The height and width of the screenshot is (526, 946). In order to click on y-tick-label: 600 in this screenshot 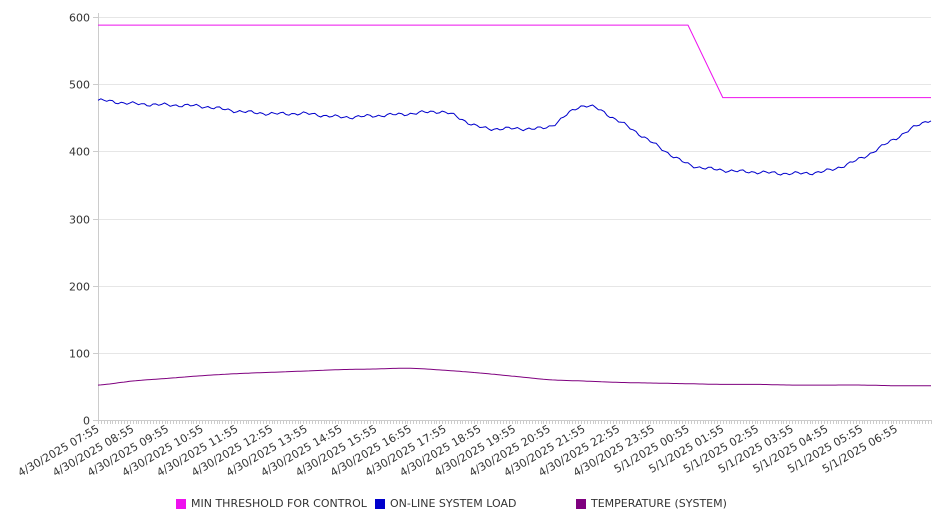, I will do `click(79, 18)`.